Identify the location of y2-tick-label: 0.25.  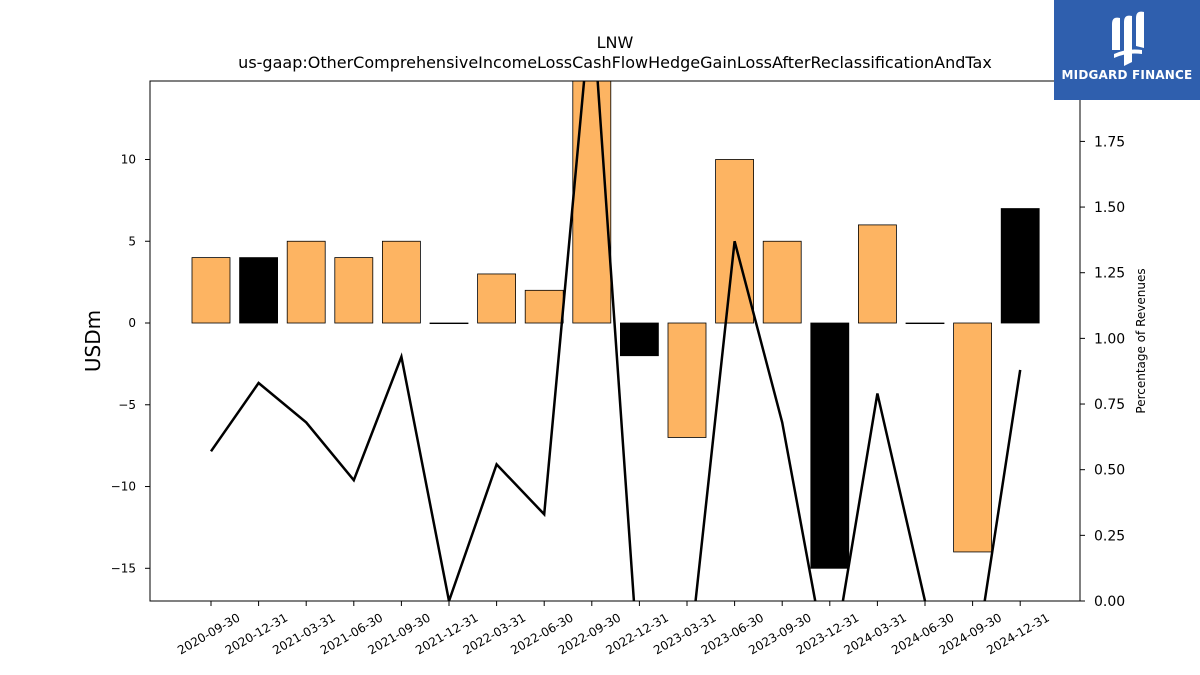
(1109, 536).